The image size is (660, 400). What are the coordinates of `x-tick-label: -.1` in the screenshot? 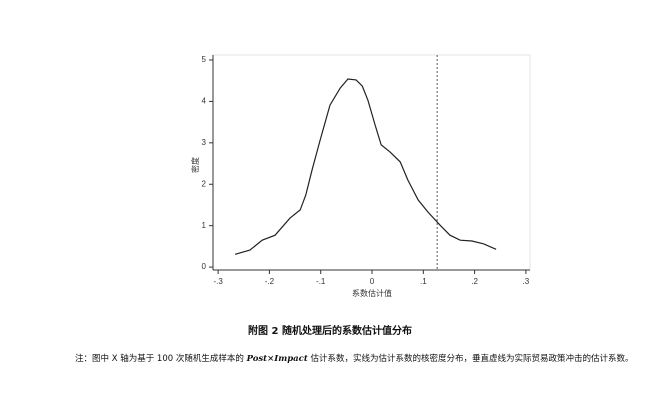 It's located at (321, 281).